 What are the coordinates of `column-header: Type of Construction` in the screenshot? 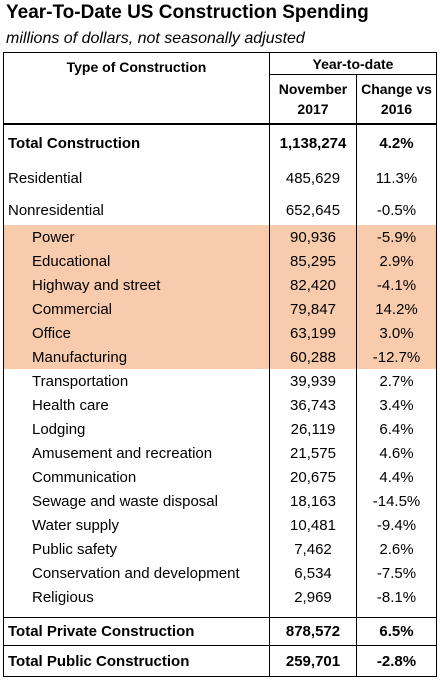 It's located at (136, 67).